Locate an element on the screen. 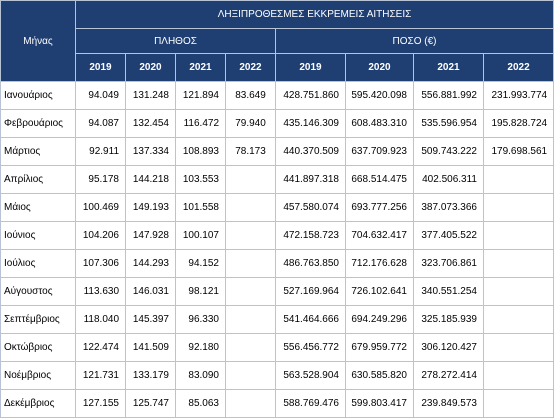 The image size is (555, 418). count-cell: 83.090 is located at coordinates (200, 375).